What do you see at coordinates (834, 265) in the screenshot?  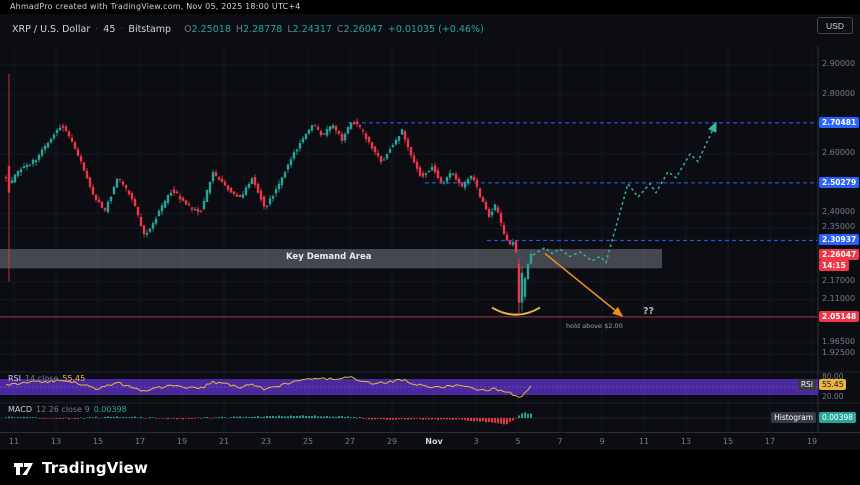 I see `bar-countdown-label: 14:15` at bounding box center [834, 265].